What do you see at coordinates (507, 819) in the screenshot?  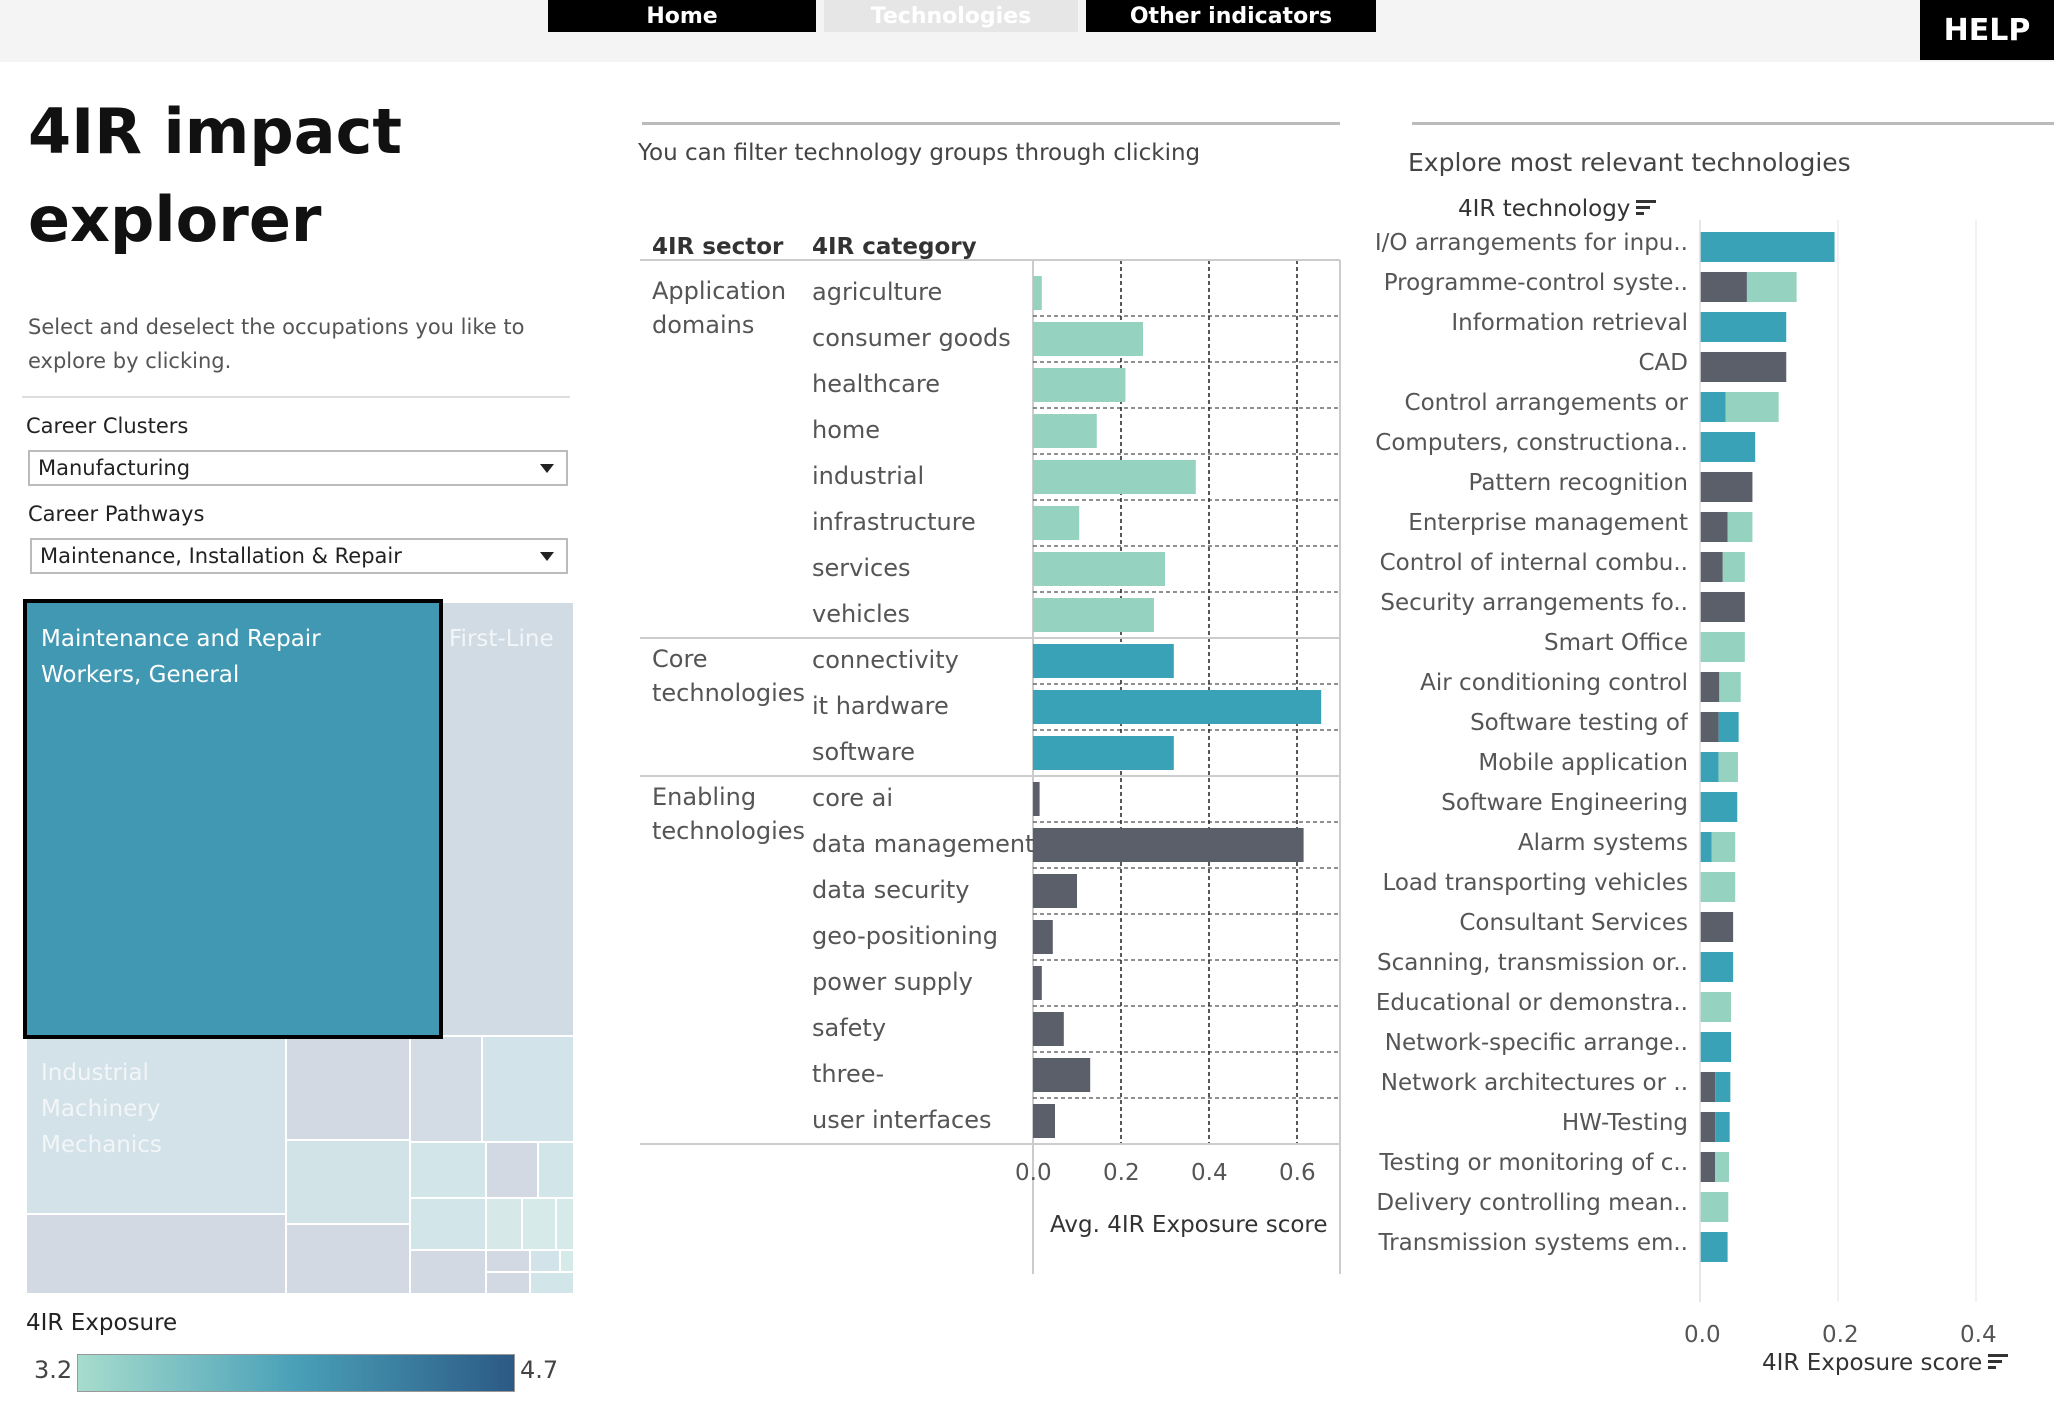 I see `treemap-cell-first-line: First-Line` at bounding box center [507, 819].